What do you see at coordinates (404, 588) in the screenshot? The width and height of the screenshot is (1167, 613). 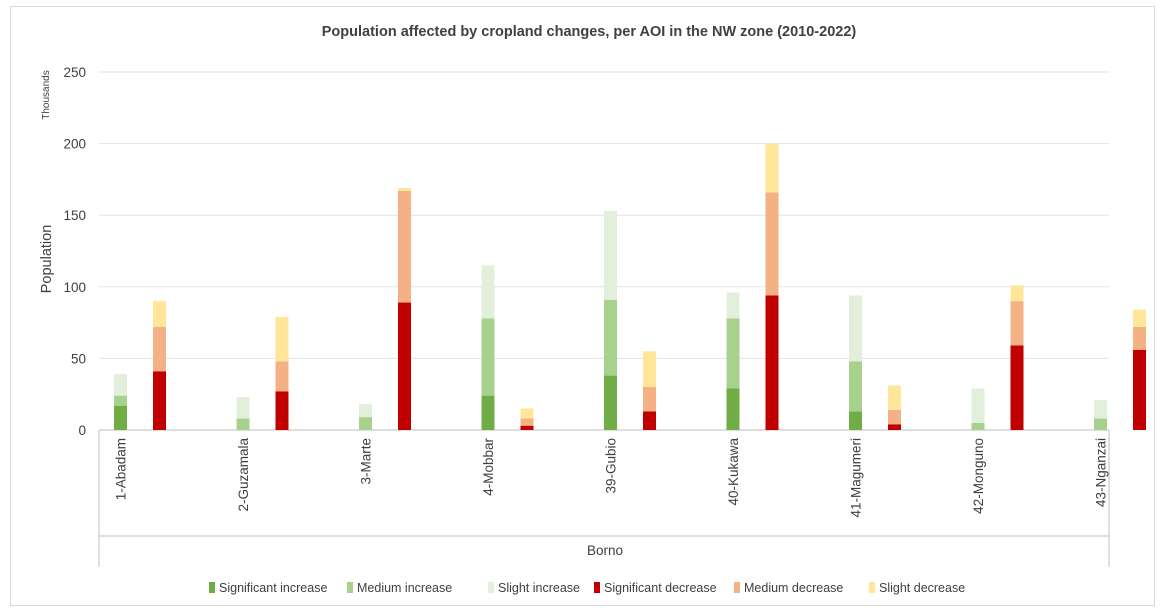 I see `legend-label: Medium increase` at bounding box center [404, 588].